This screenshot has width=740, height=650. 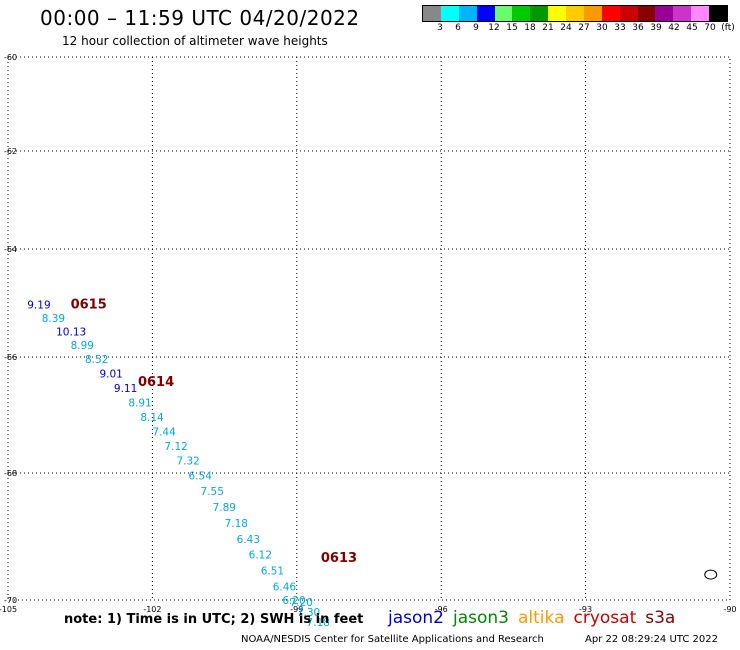 What do you see at coordinates (584, 28) in the screenshot?
I see `legend-label: 27` at bounding box center [584, 28].